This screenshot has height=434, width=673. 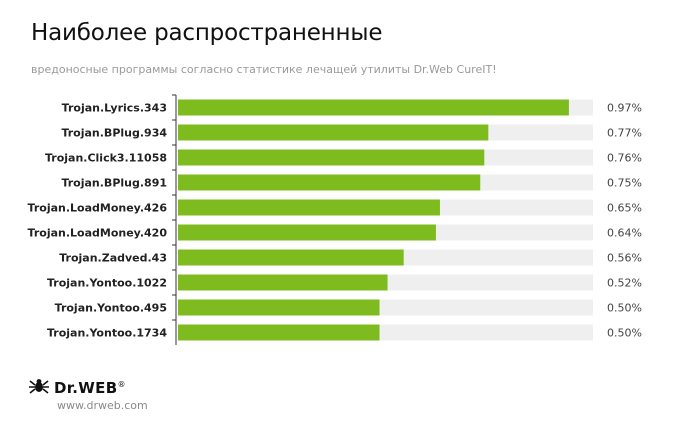 What do you see at coordinates (106, 158) in the screenshot?
I see `category-label: Trojan.Click3.11058` at bounding box center [106, 158].